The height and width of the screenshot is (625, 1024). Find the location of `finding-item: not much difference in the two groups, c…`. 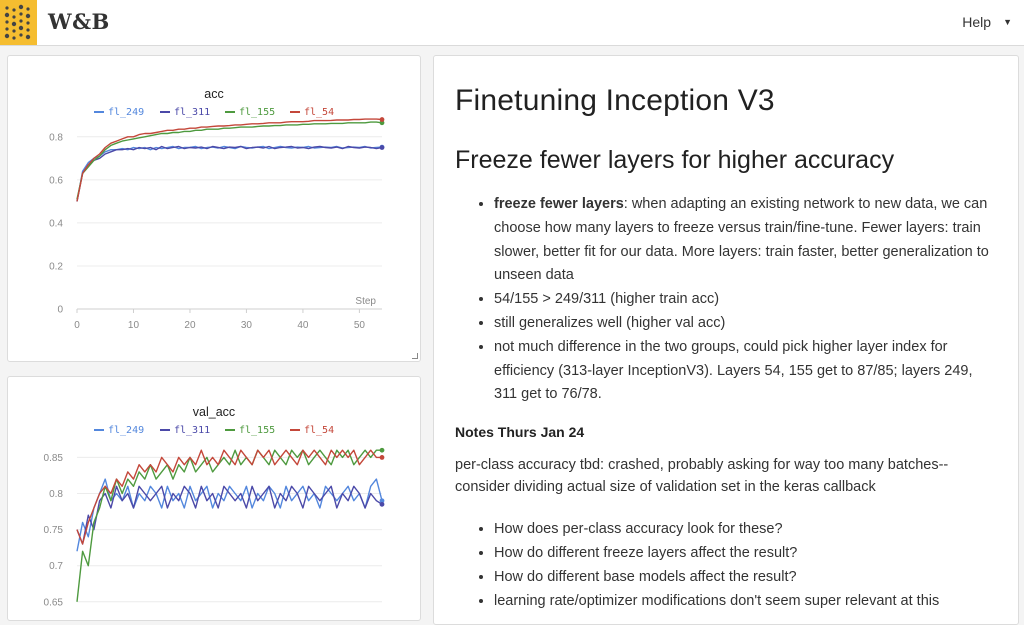

finding-item: not much difference in the two groups, c… is located at coordinates (745, 371).